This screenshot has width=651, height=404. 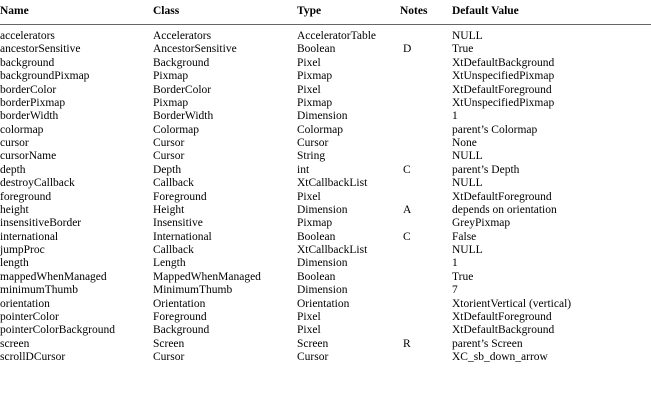 I want to click on cell-name: colormap, so click(x=22, y=129).